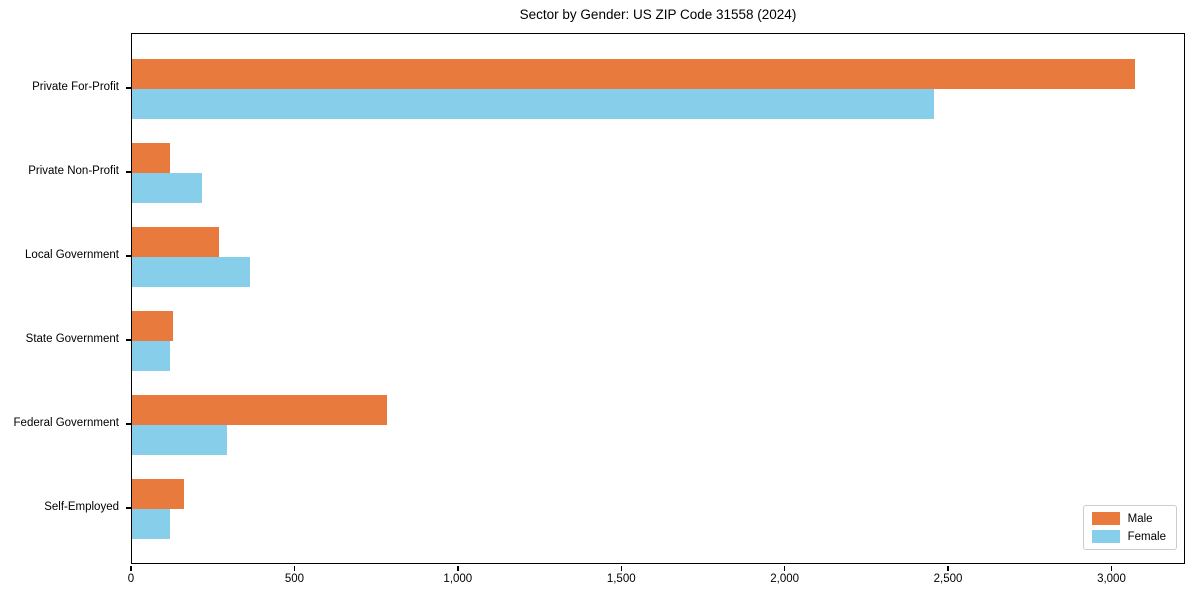  Describe the element at coordinates (533, 104) in the screenshot. I see `bar-female-private-for-profit` at that location.